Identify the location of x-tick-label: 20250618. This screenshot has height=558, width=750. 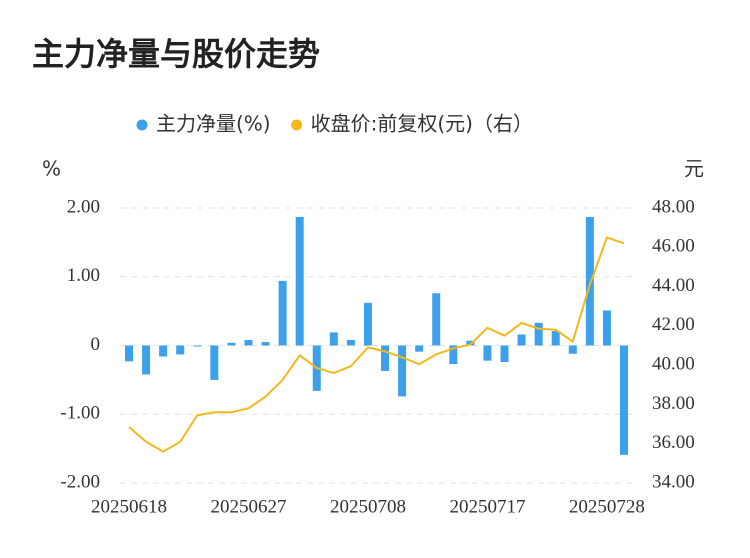
(129, 506).